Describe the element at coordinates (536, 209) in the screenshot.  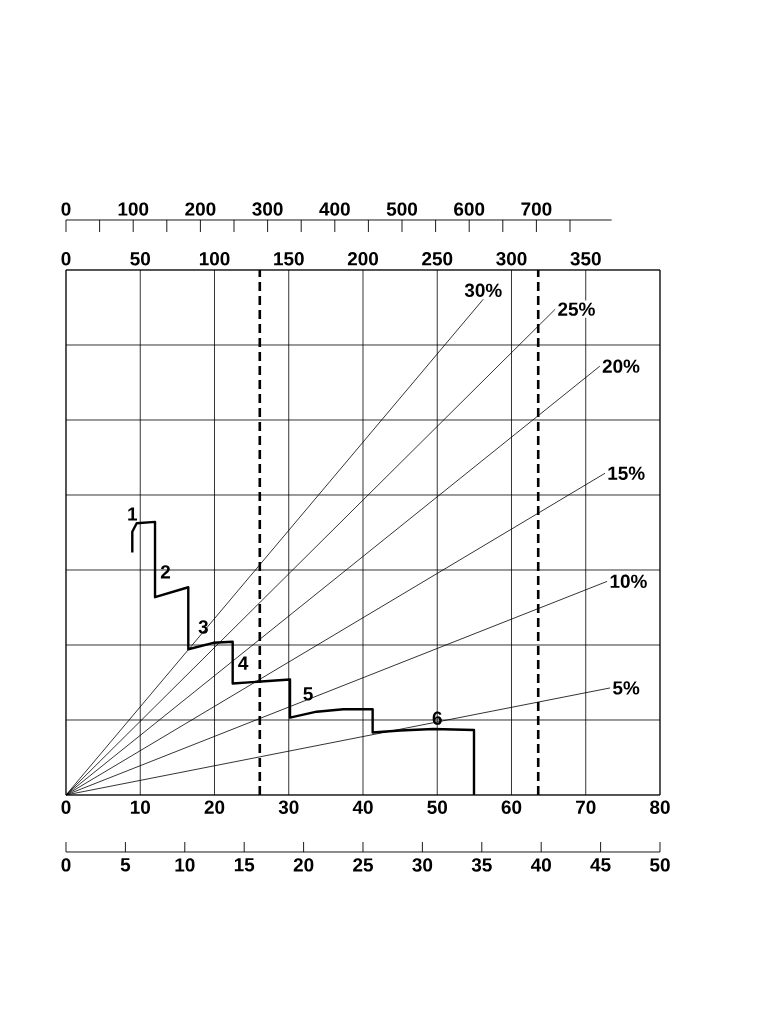
I see `text: 700` at that location.